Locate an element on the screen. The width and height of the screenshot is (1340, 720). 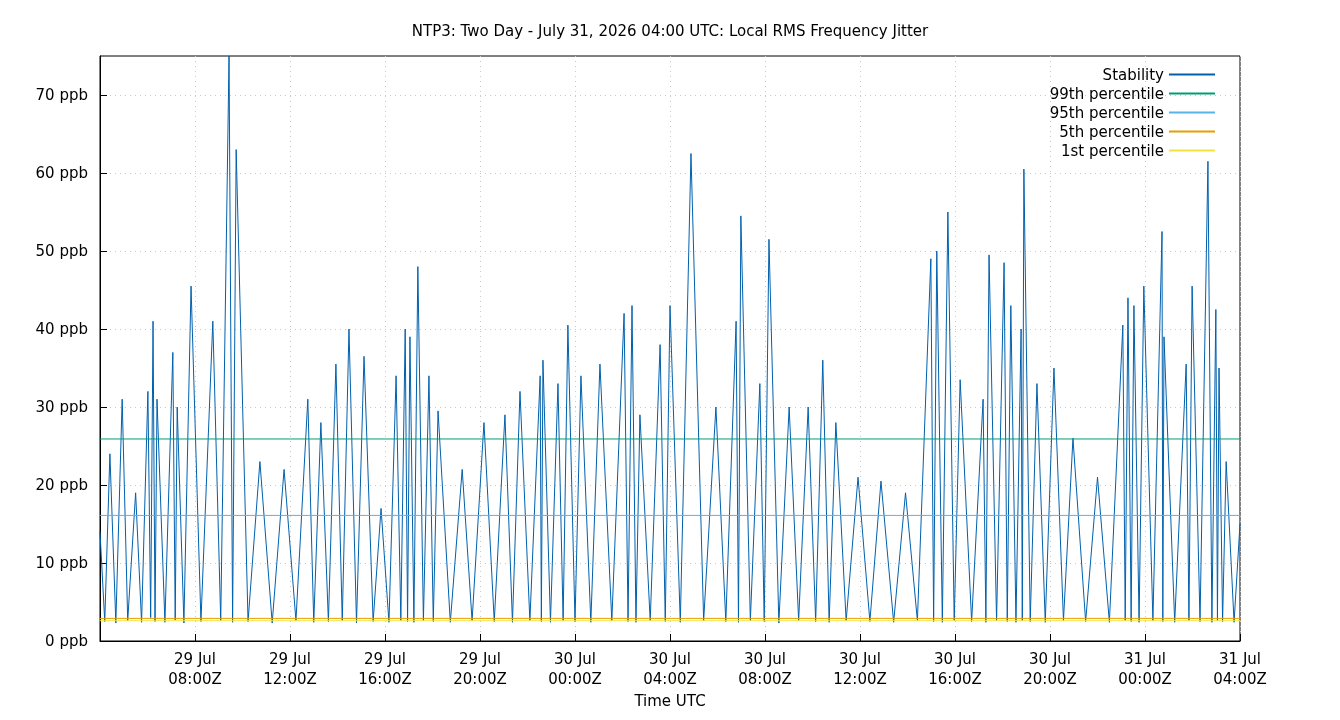
x-tick-label: 29 Jul 12:00Z is located at coordinates (290, 669).